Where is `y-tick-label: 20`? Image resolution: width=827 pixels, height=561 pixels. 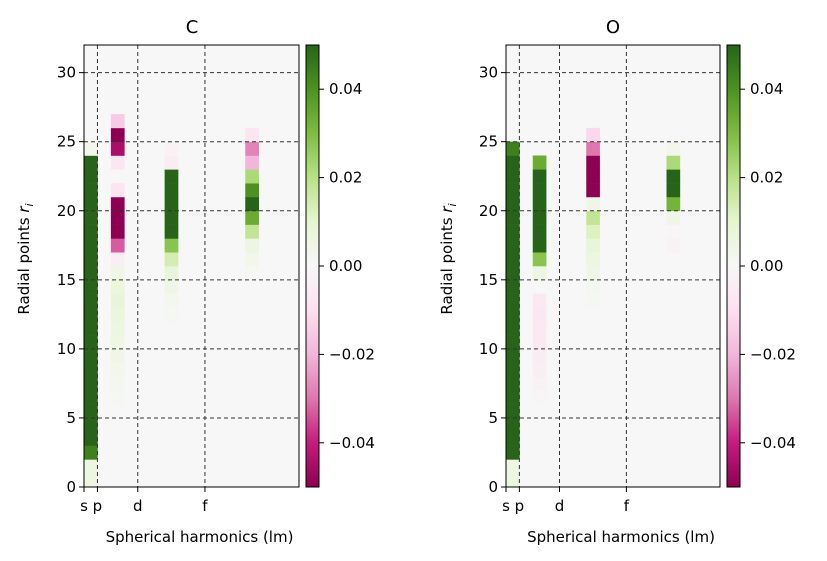
y-tick-label: 20 is located at coordinates (488, 211).